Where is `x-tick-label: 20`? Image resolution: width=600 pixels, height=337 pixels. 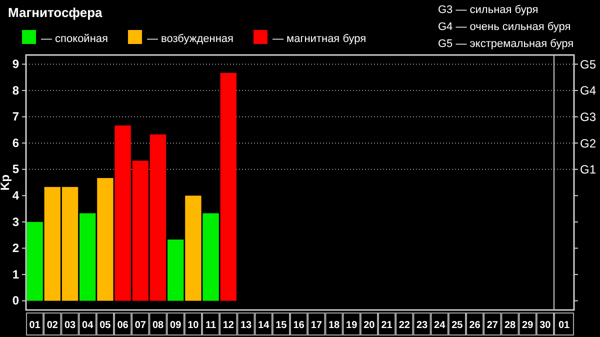 x-tick-label: 20 is located at coordinates (370, 325).